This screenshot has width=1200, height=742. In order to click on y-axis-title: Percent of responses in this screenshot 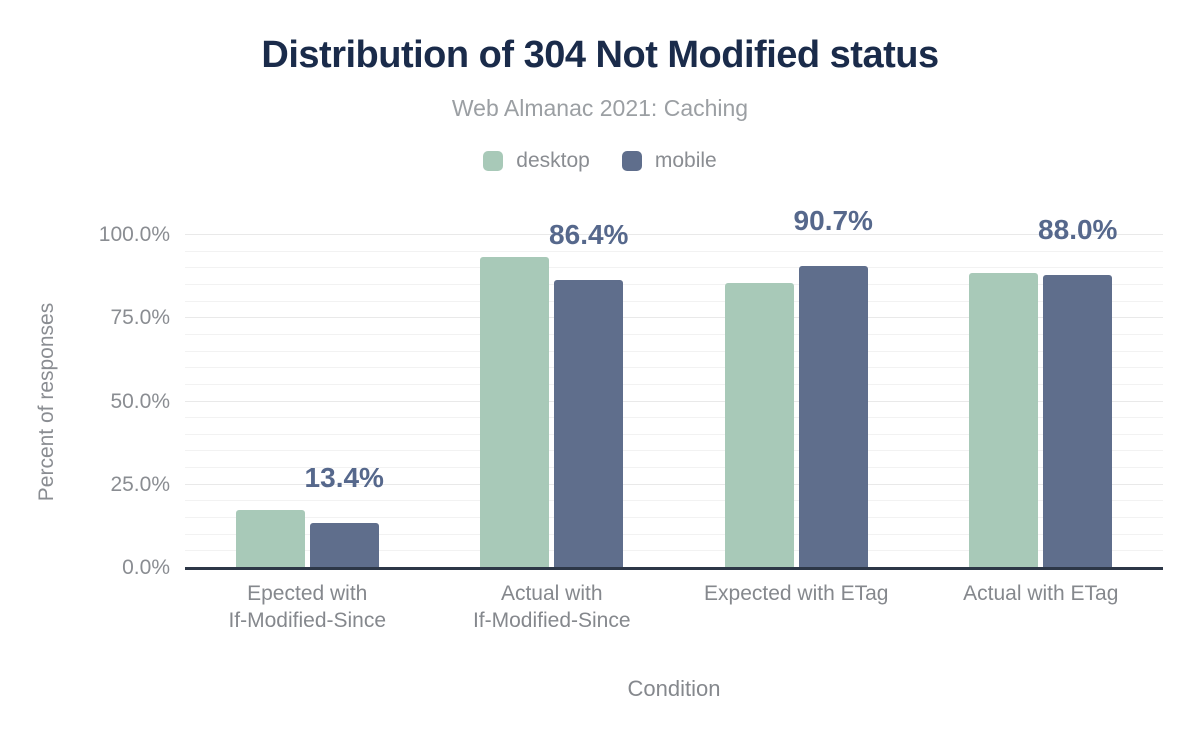, I will do `click(46, 402)`.